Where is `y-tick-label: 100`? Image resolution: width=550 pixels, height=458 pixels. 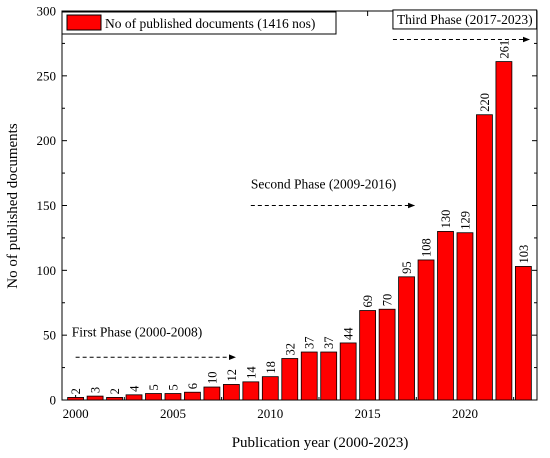
y-tick-label: 100 is located at coordinates (47, 270).